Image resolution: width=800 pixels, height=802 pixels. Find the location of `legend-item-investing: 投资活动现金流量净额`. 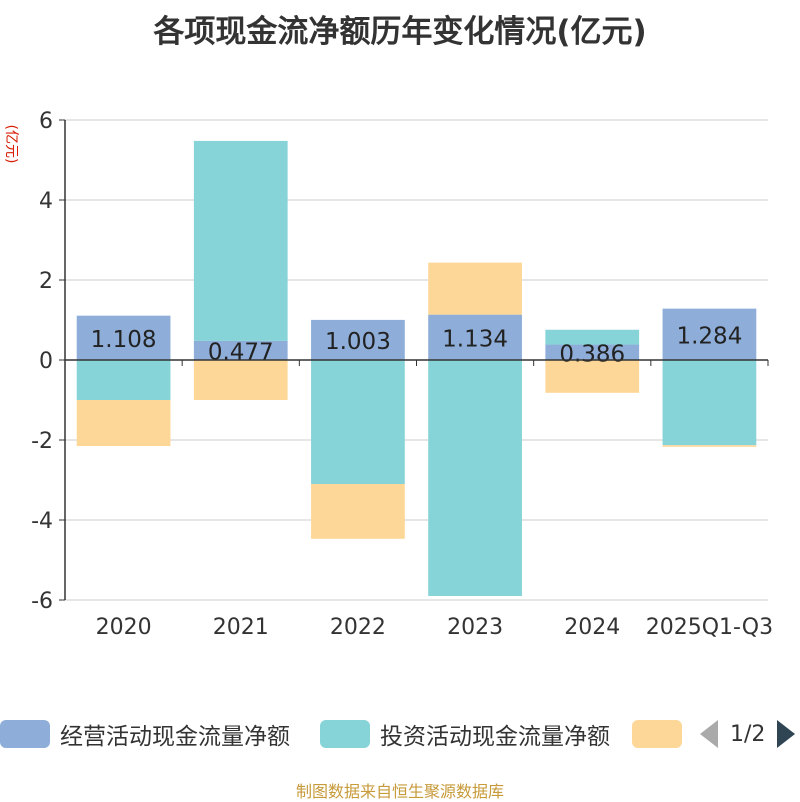

legend-item-investing: 投资活动现金流量净额 is located at coordinates (465, 734).